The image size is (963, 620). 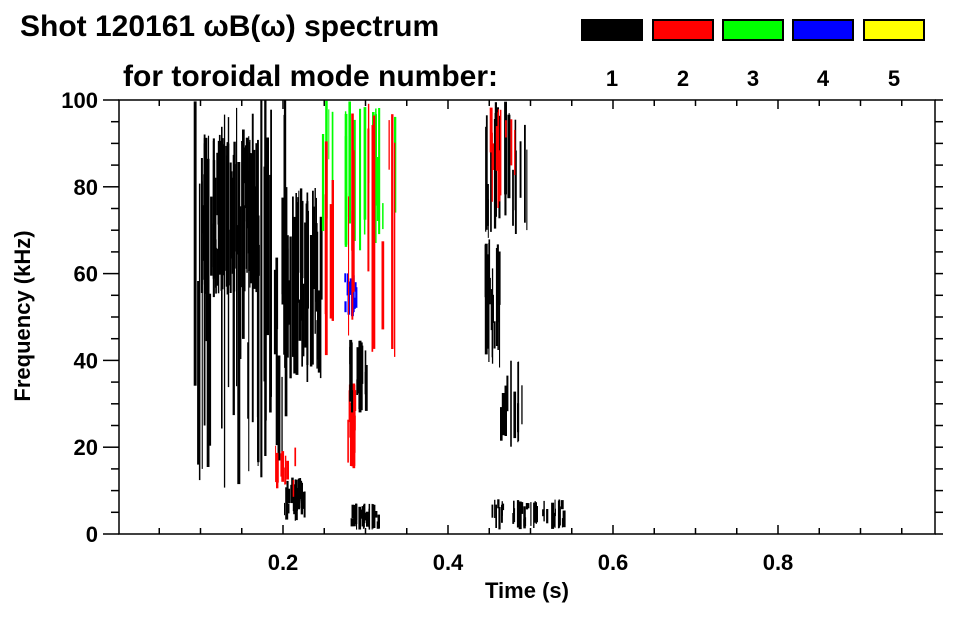 What do you see at coordinates (310, 76) in the screenshot?
I see `chart-title-line2: for toroidal mode number:` at bounding box center [310, 76].